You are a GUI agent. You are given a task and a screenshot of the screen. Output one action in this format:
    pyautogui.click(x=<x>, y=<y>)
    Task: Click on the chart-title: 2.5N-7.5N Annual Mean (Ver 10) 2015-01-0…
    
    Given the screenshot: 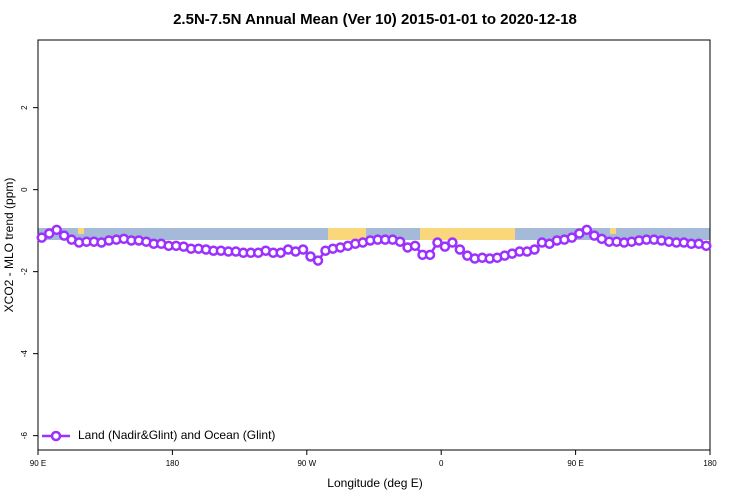 What is the action you would take?
    pyautogui.click(x=375, y=19)
    